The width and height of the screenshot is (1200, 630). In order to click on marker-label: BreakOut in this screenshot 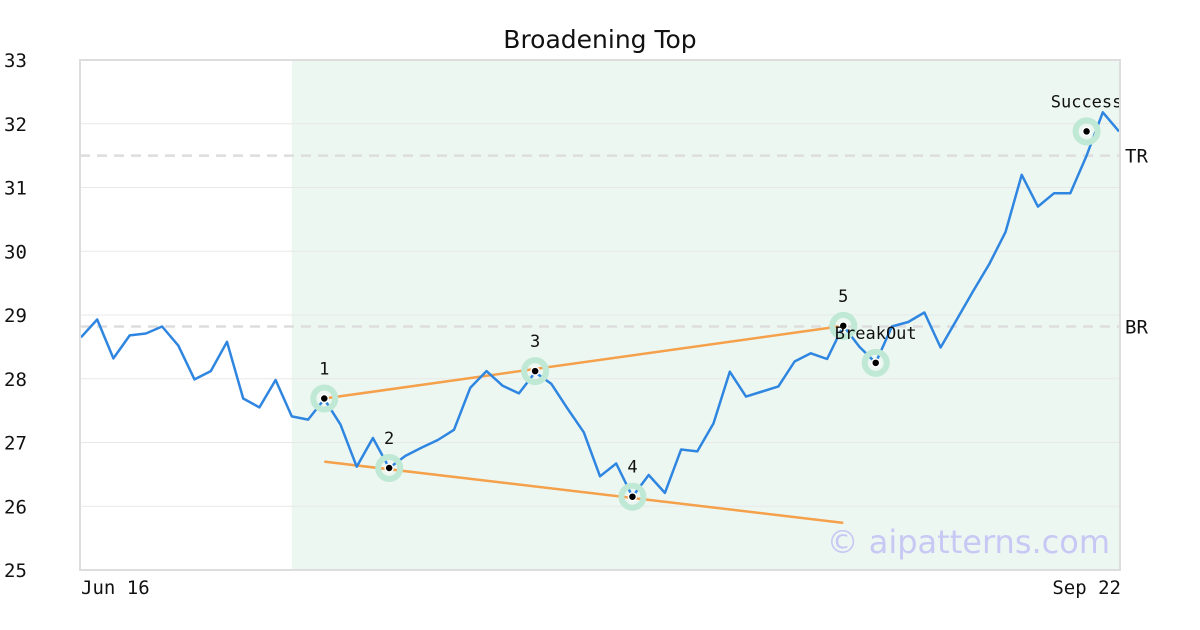, I will do `click(876, 334)`.